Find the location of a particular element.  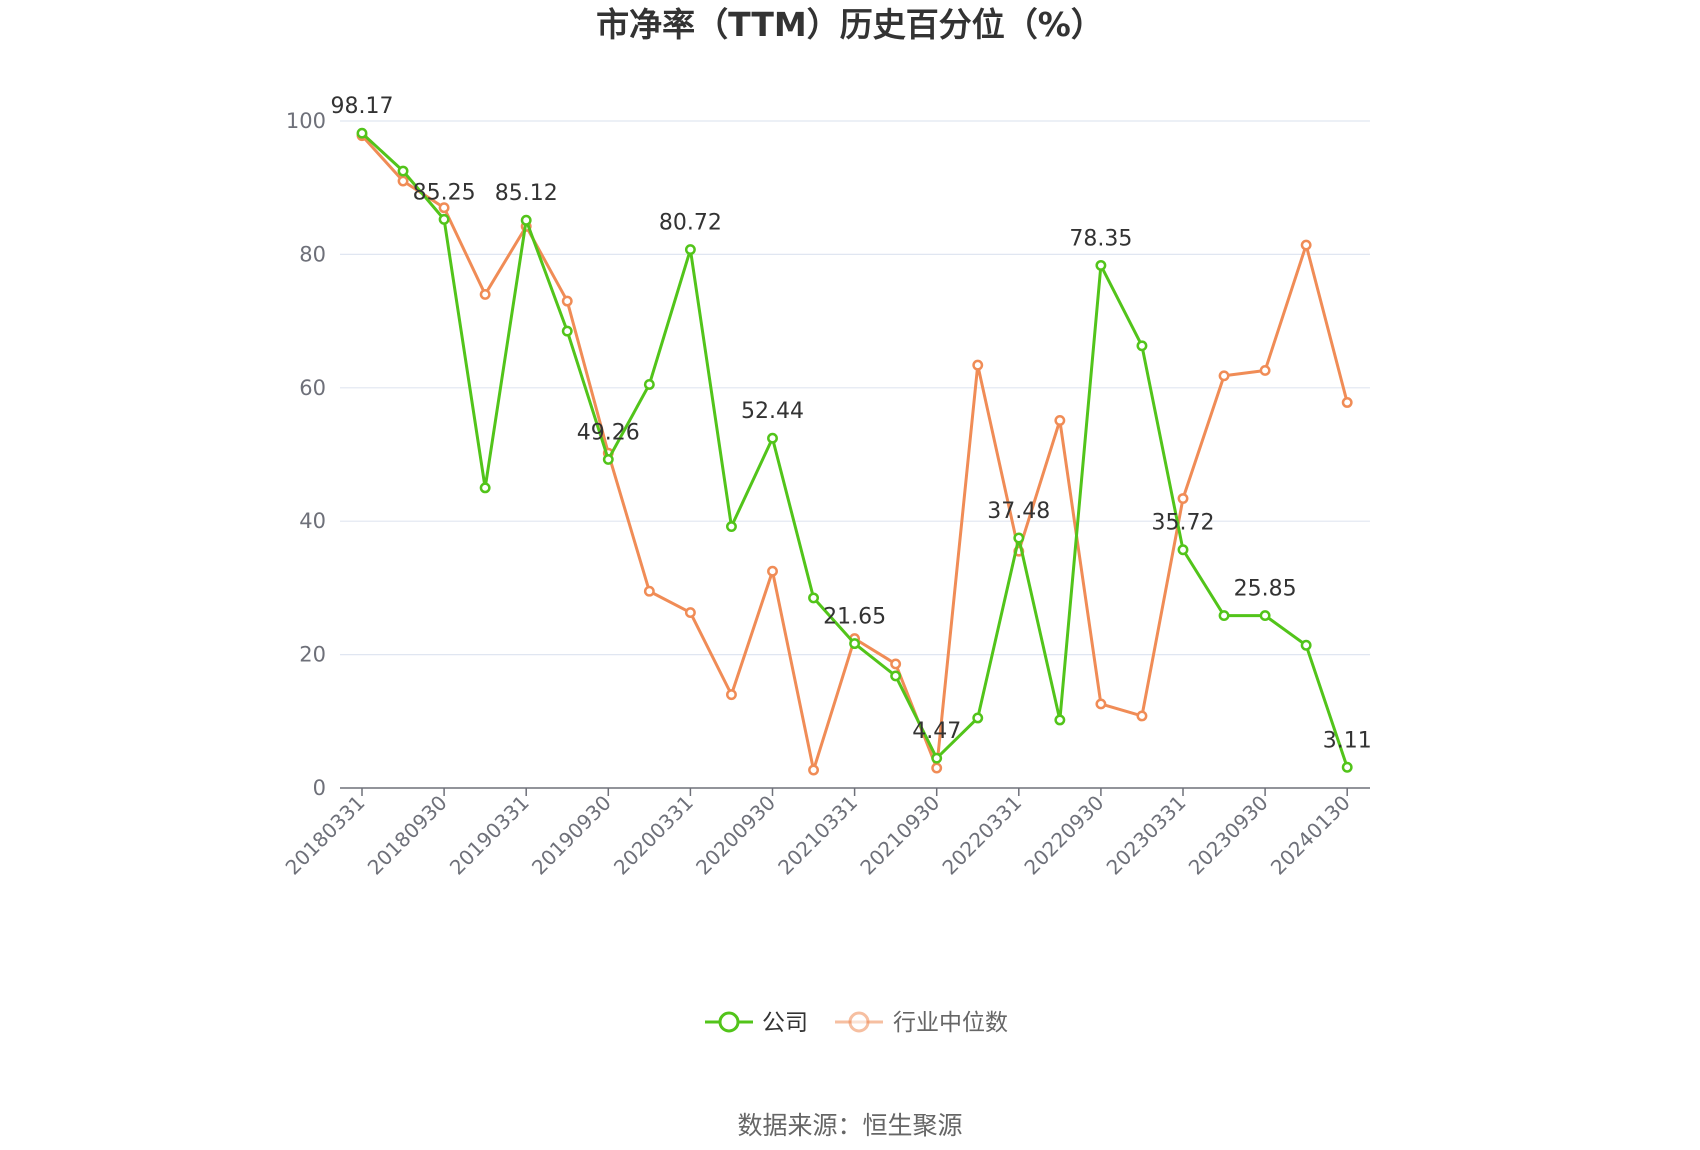

y-tick-label: 20 is located at coordinates (312, 655).